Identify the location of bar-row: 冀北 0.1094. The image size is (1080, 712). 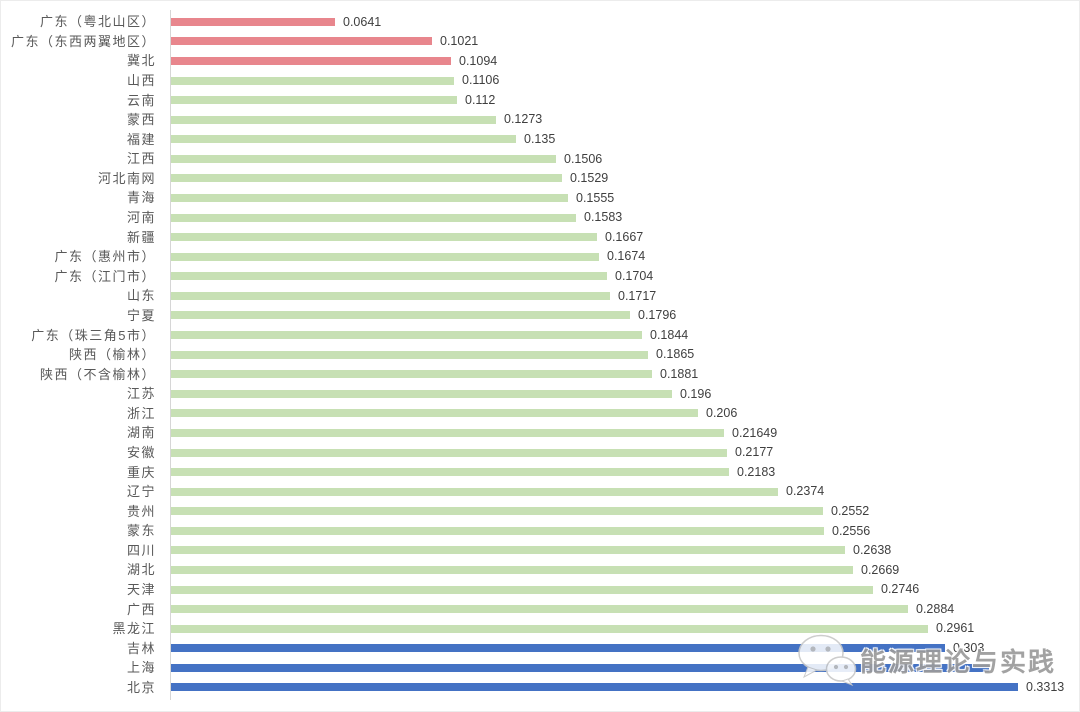
(540, 61).